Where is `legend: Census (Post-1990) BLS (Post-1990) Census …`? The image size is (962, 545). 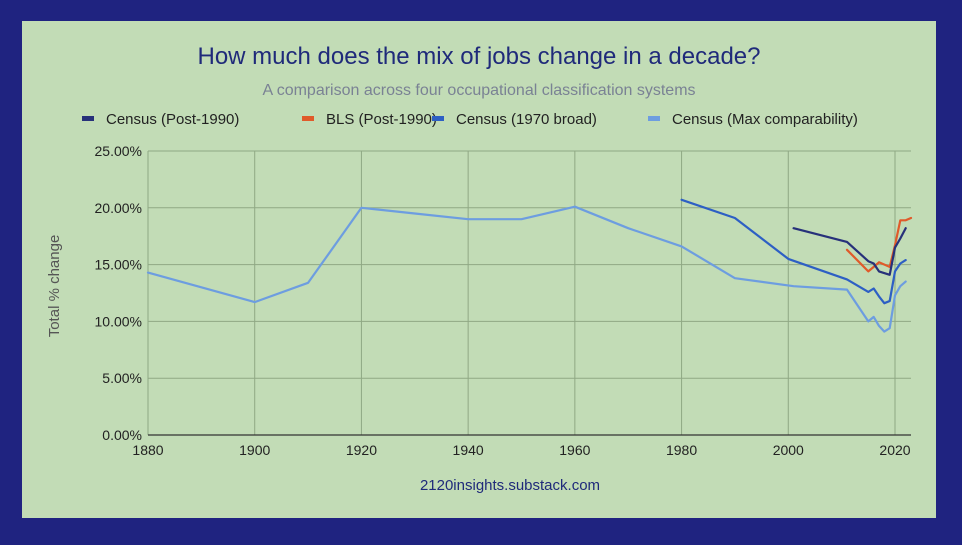 legend: Census (Post-1990) BLS (Post-1990) Census … is located at coordinates (470, 119).